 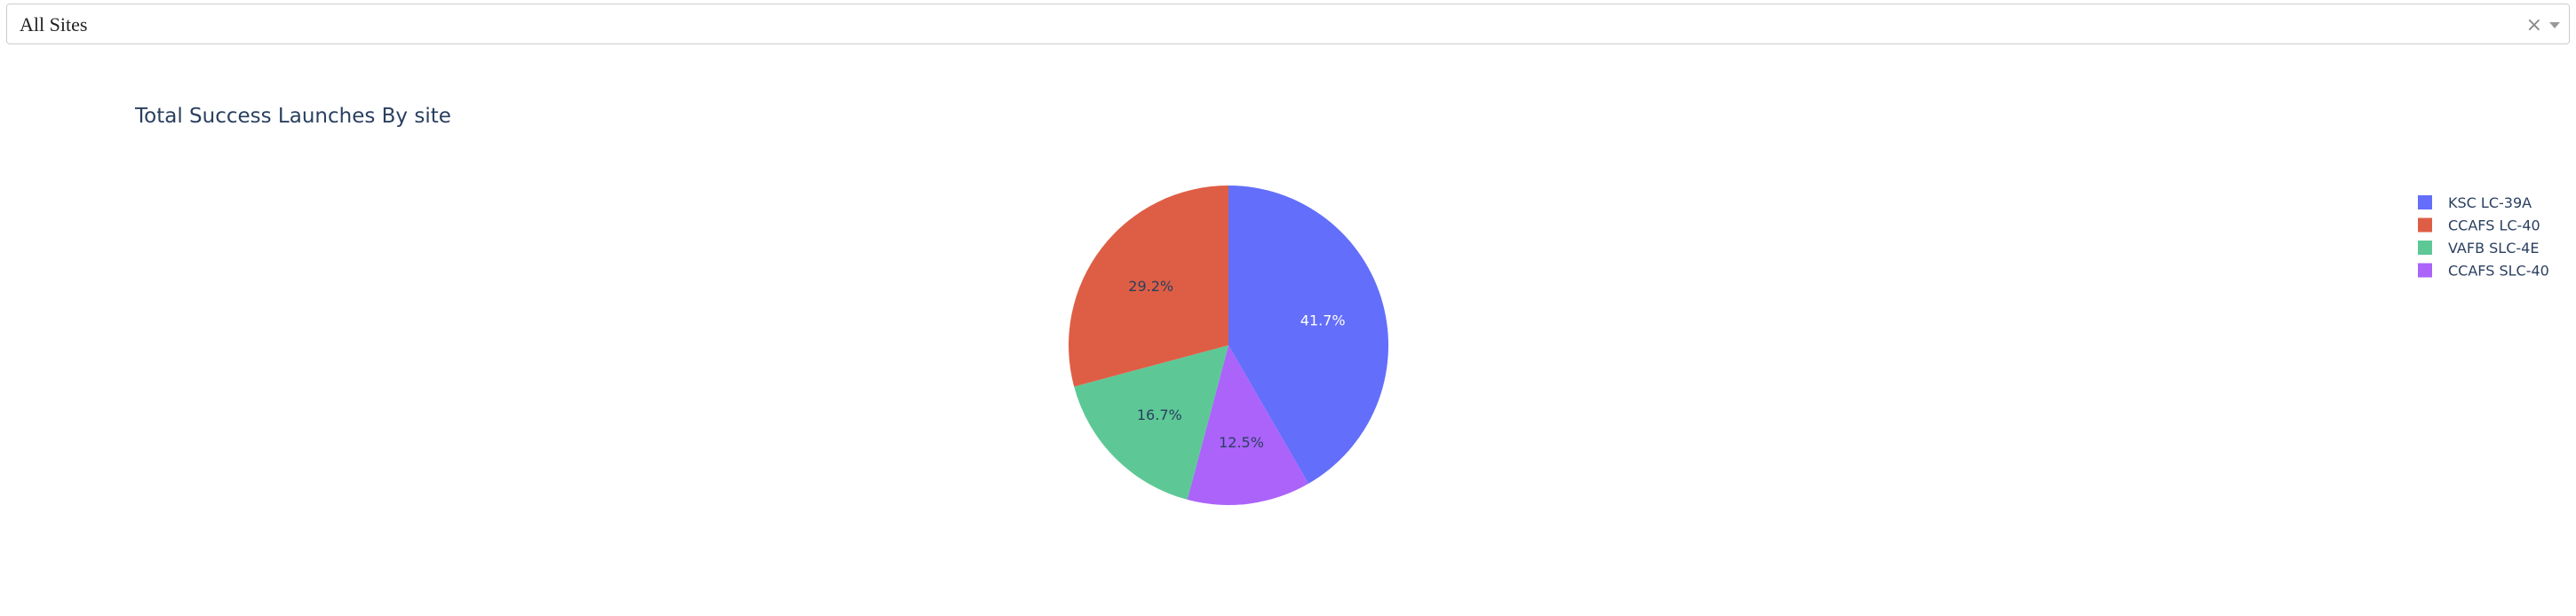 I want to click on pie-labels: 41.7% 12.5% 16.7% 29.2%, so click(x=1236, y=364).